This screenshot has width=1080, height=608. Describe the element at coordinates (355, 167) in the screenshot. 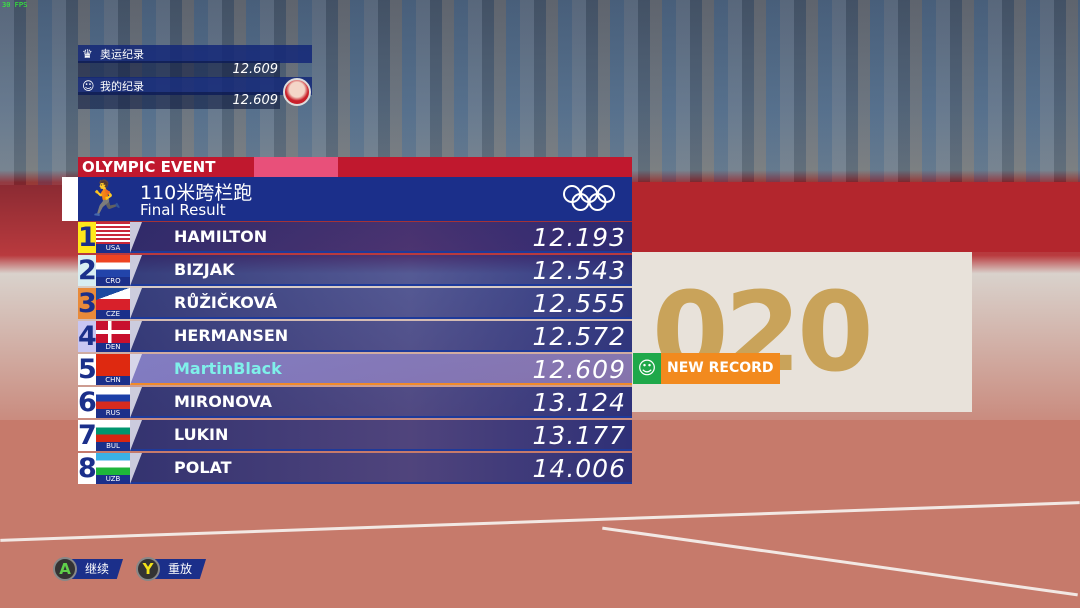

I see `event-header: OLYMPIC EVENT` at that location.